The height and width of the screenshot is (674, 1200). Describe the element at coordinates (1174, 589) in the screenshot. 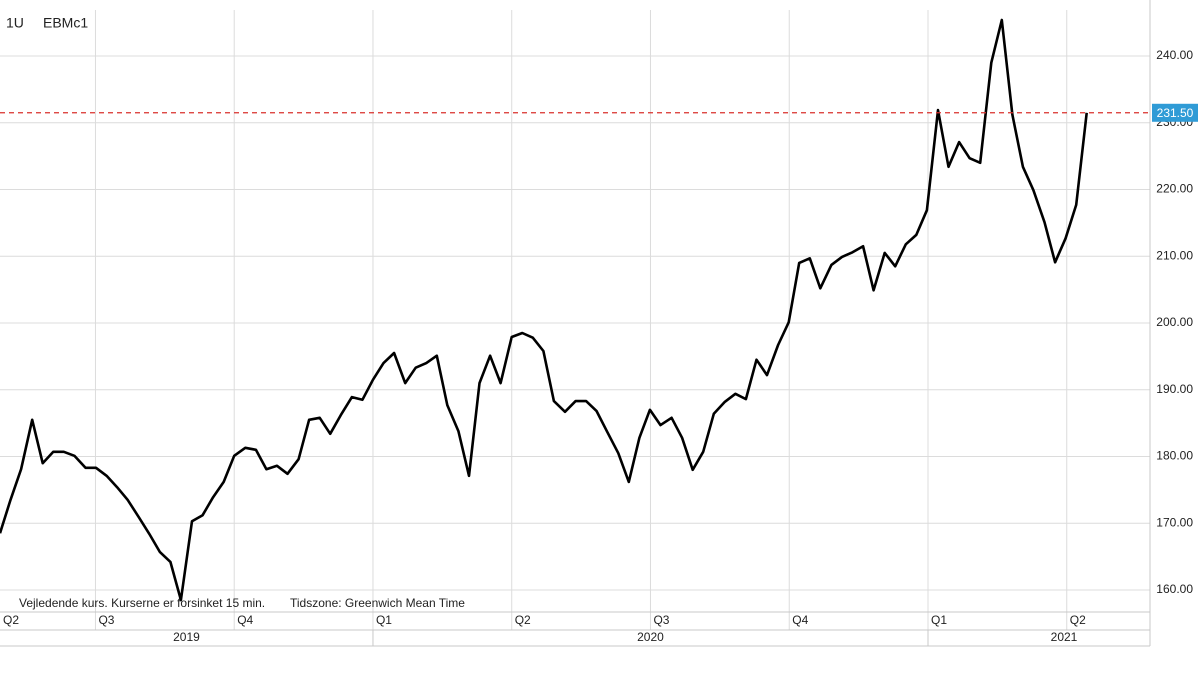

I see `y-tick-label: 160.00` at that location.